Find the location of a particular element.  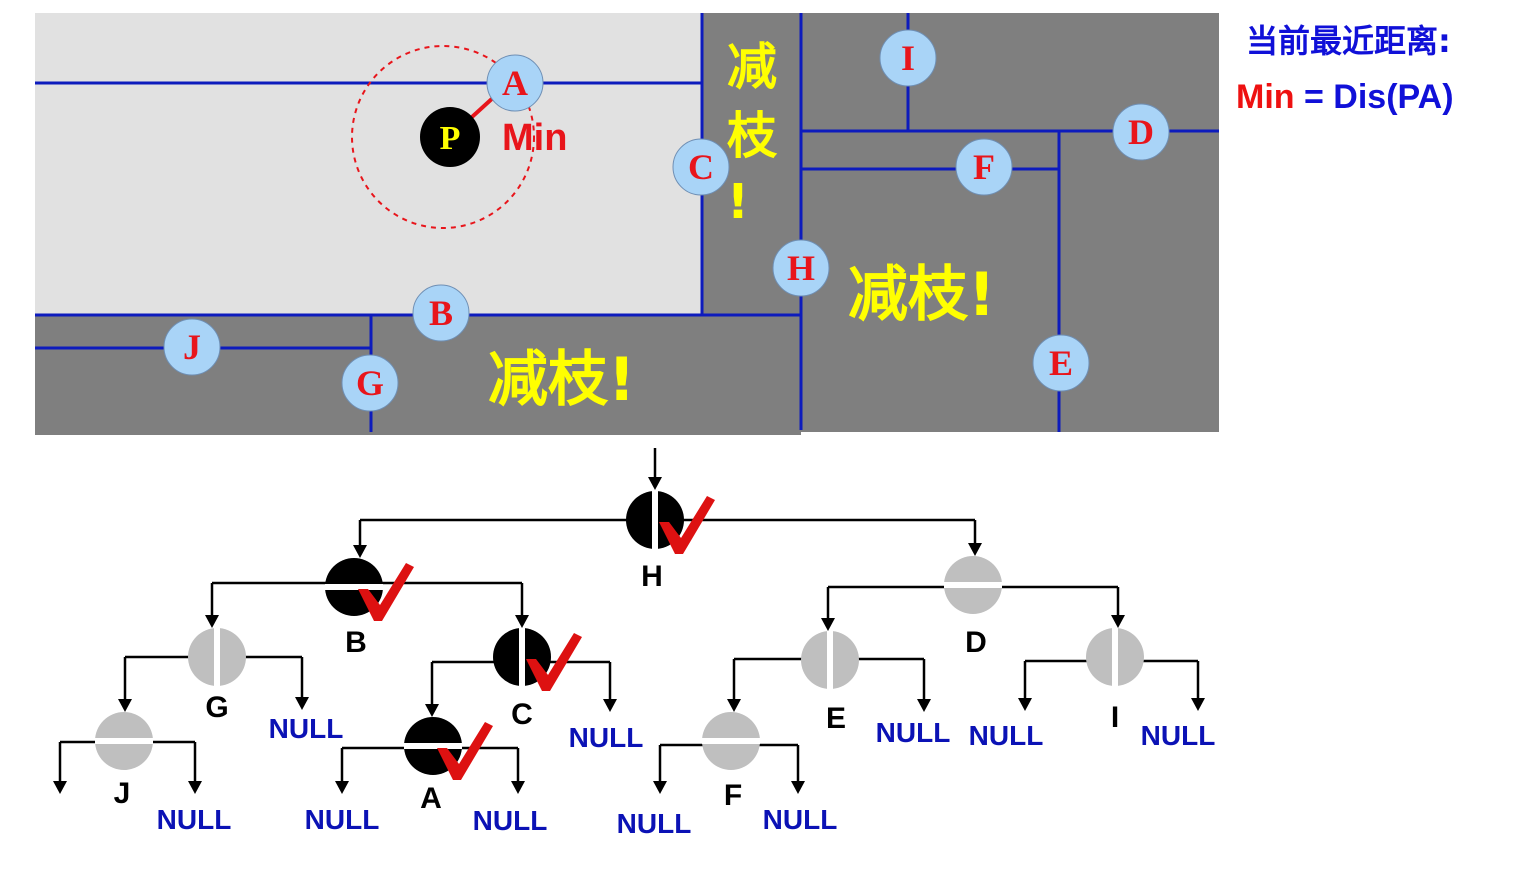

partition-node-label: I is located at coordinates (908, 58).